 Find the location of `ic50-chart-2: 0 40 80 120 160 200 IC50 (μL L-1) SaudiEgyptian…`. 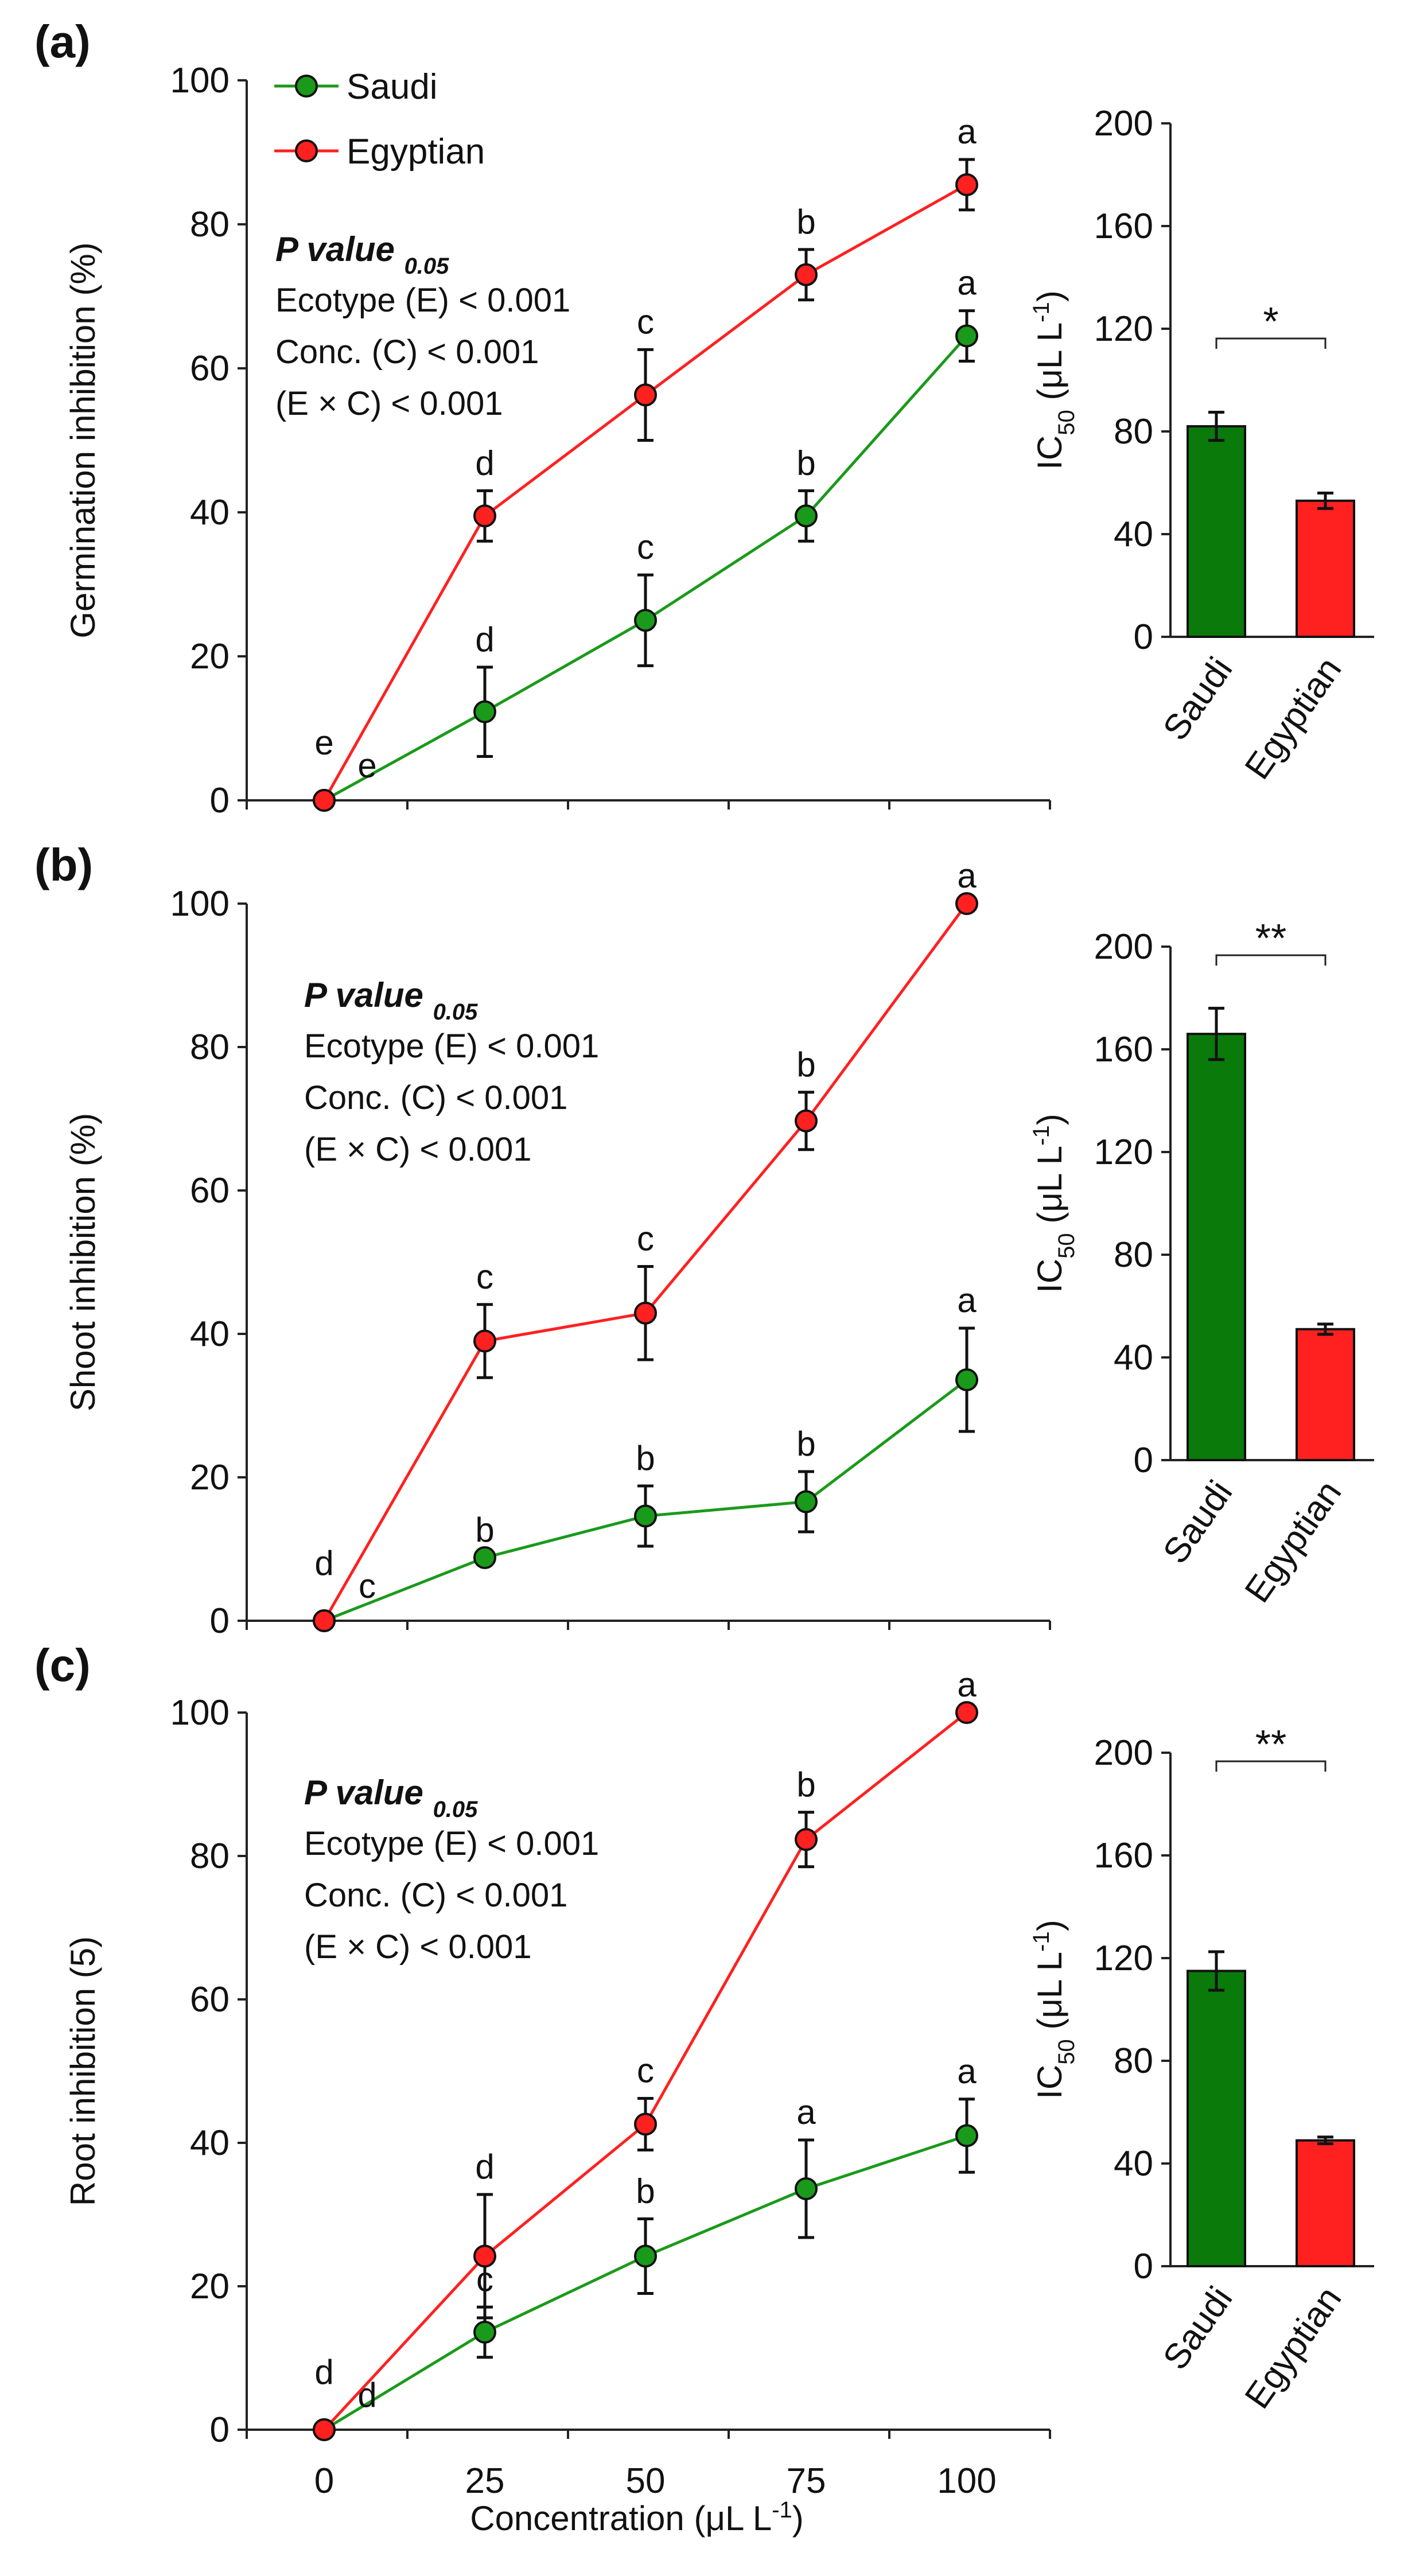

ic50-chart-2: 0 40 80 120 160 200 IC50 (μL L-1) SaudiEgyptian… is located at coordinates (1201, 1263).